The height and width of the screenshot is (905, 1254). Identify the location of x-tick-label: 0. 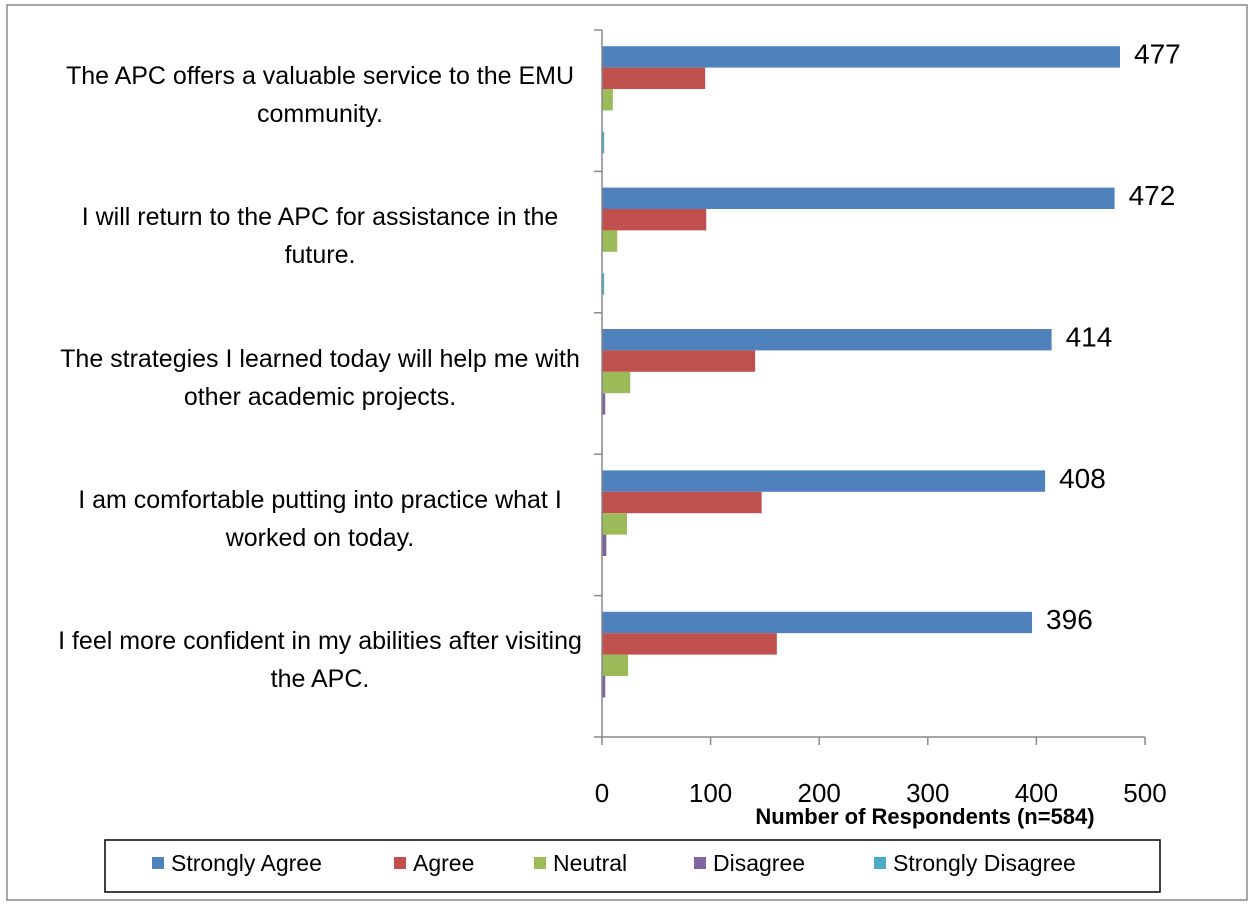
(602, 793).